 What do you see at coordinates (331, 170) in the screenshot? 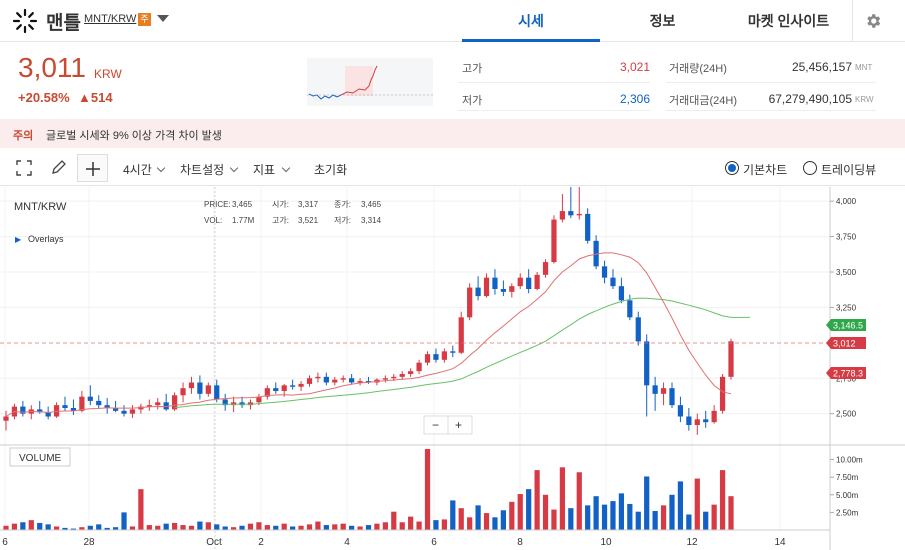
I see `reset-button: 초기화` at bounding box center [331, 170].